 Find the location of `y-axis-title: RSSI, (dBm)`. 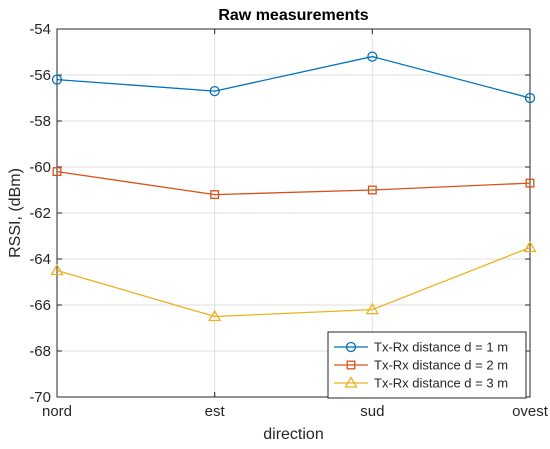

y-axis-title: RSSI, (dBm) is located at coordinates (15, 213).